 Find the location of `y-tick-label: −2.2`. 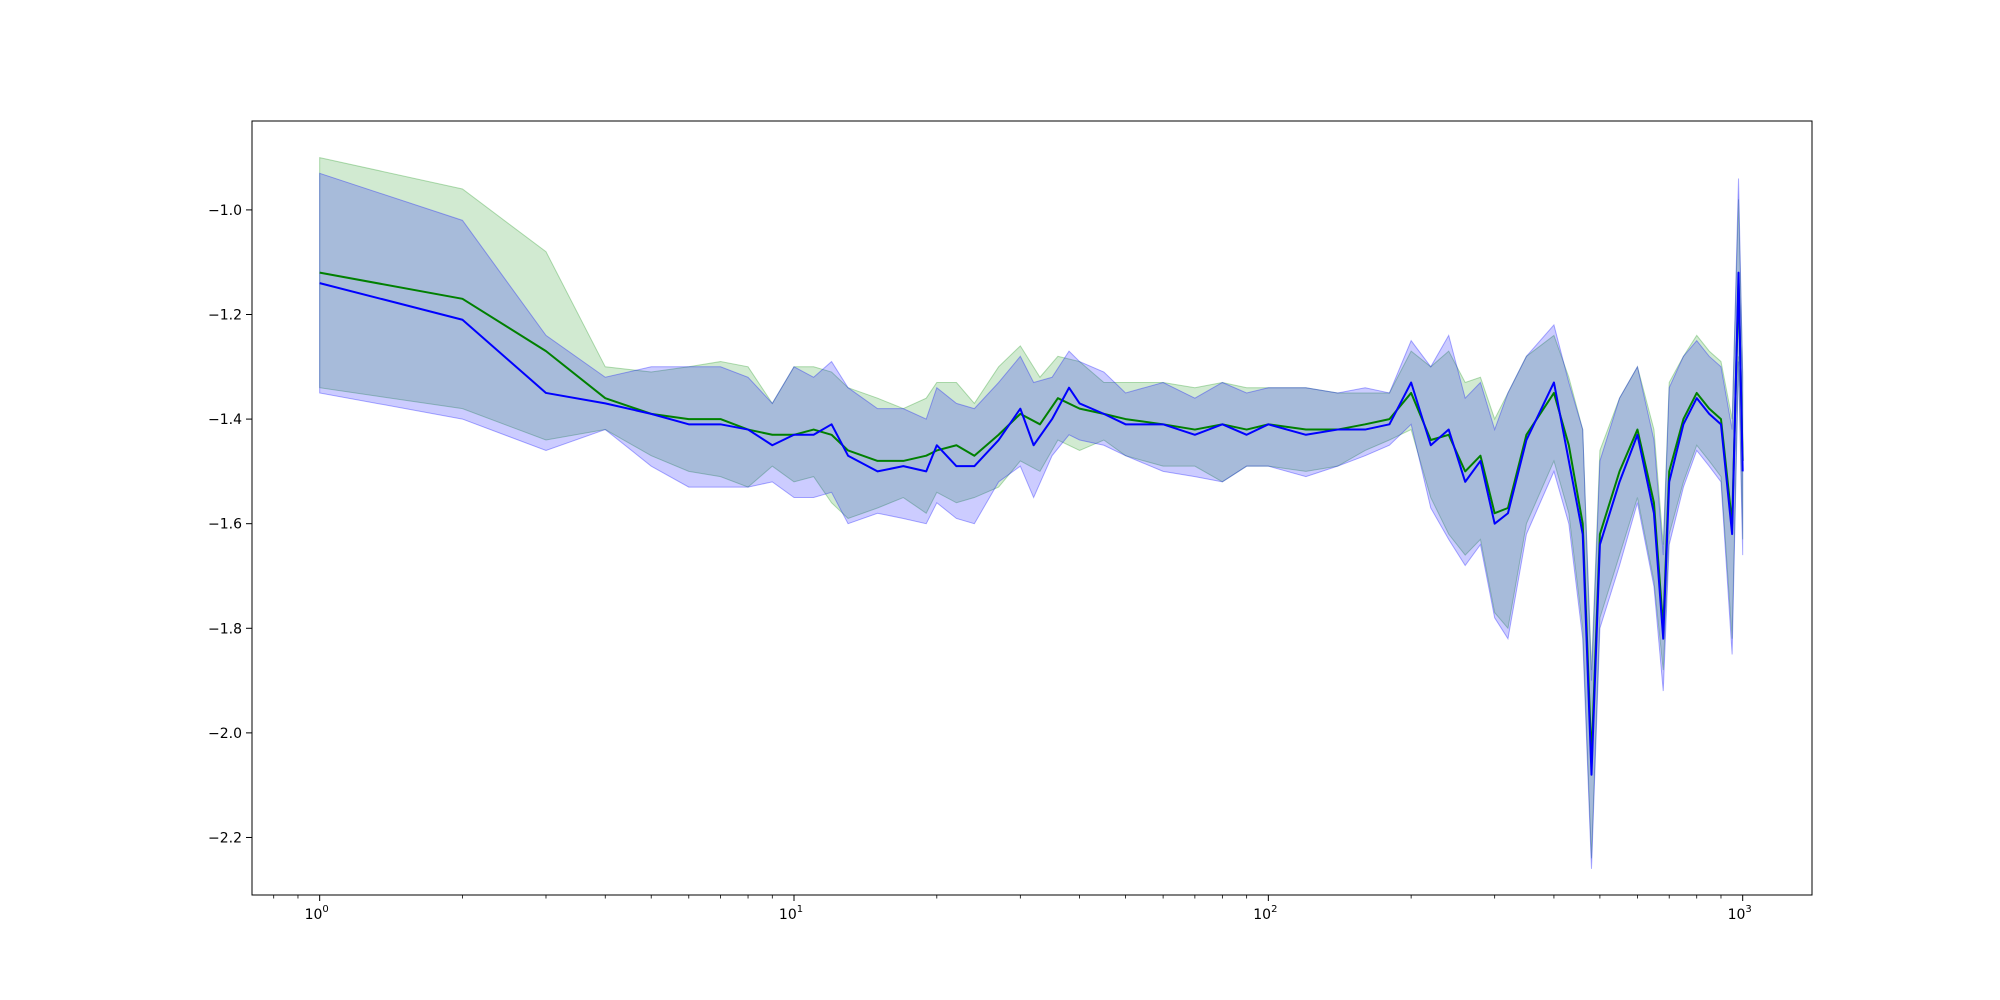

y-tick-label: −2.2 is located at coordinates (225, 838).